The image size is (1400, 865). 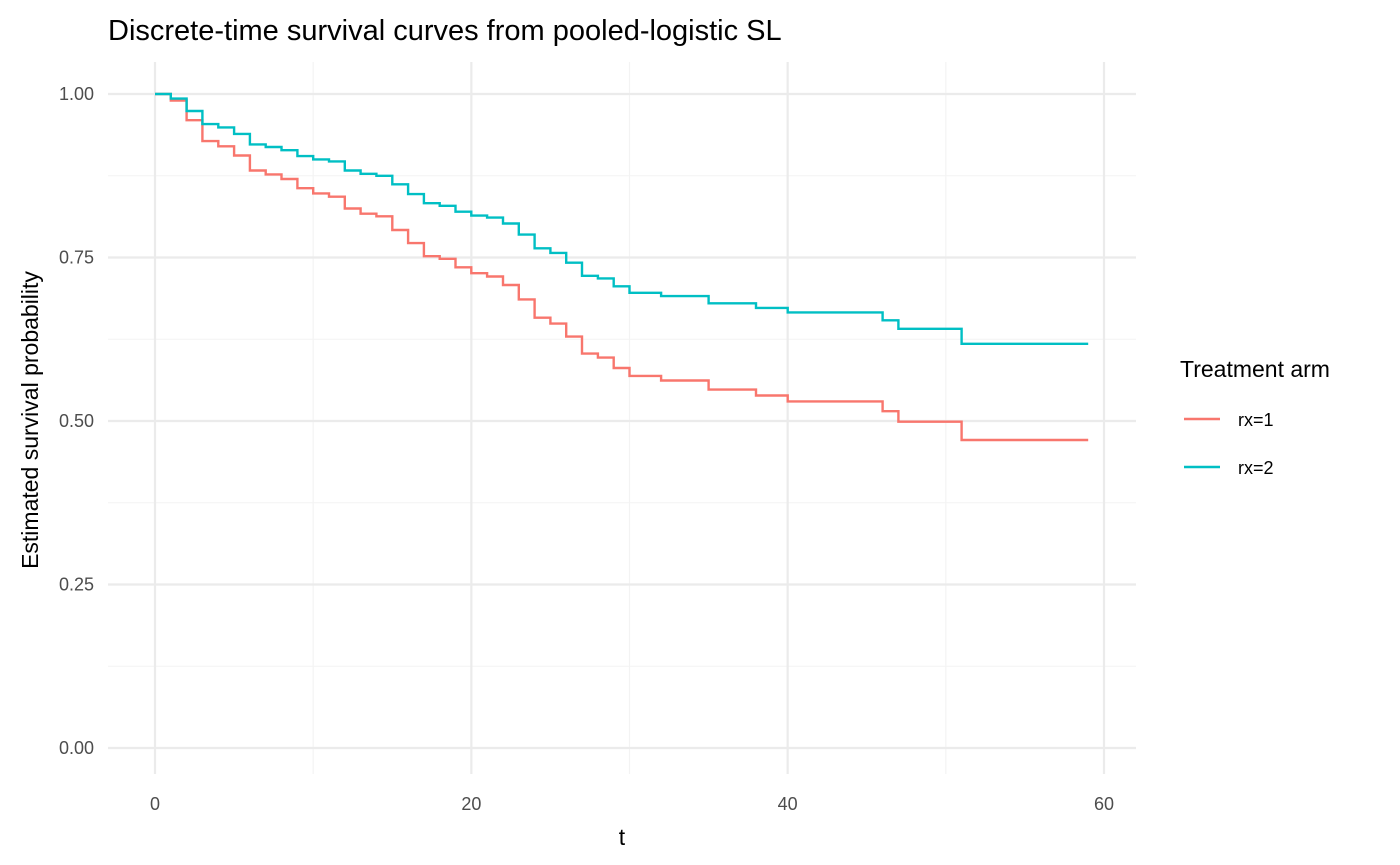 What do you see at coordinates (622, 837) in the screenshot?
I see `x-axis-title: t` at bounding box center [622, 837].